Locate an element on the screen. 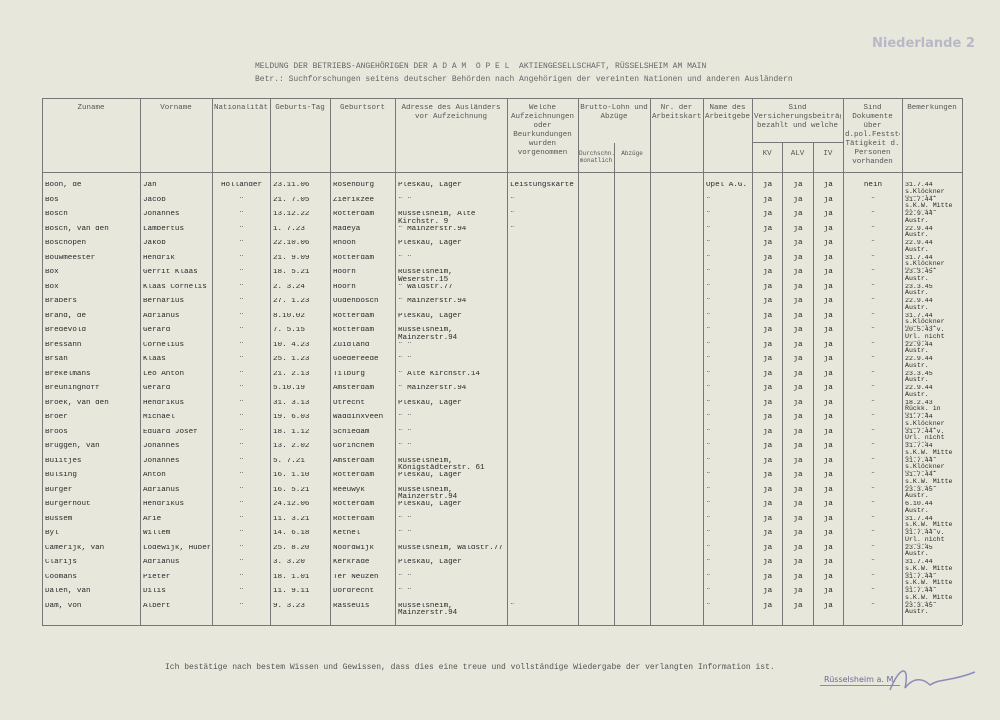  table-cell: 22.10.06 is located at coordinates (291, 243).